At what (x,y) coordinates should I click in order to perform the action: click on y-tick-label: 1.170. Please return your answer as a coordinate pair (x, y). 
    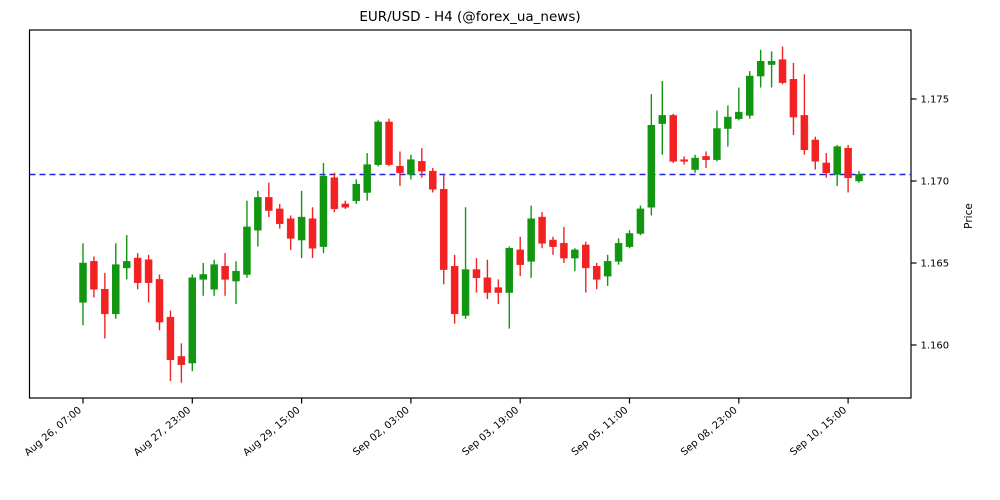
    Looking at the image, I should click on (935, 182).